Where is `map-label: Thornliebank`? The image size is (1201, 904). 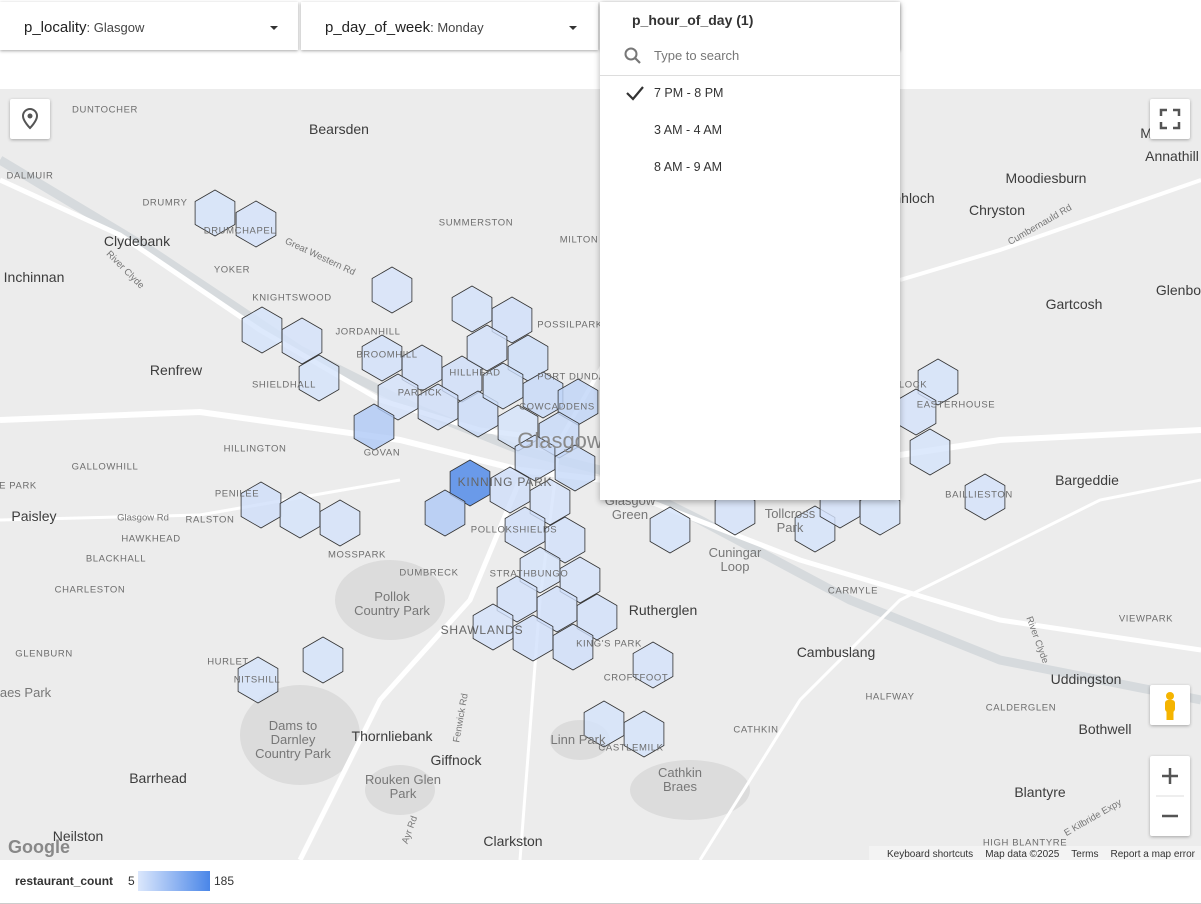
map-label: Thornliebank is located at coordinates (392, 736).